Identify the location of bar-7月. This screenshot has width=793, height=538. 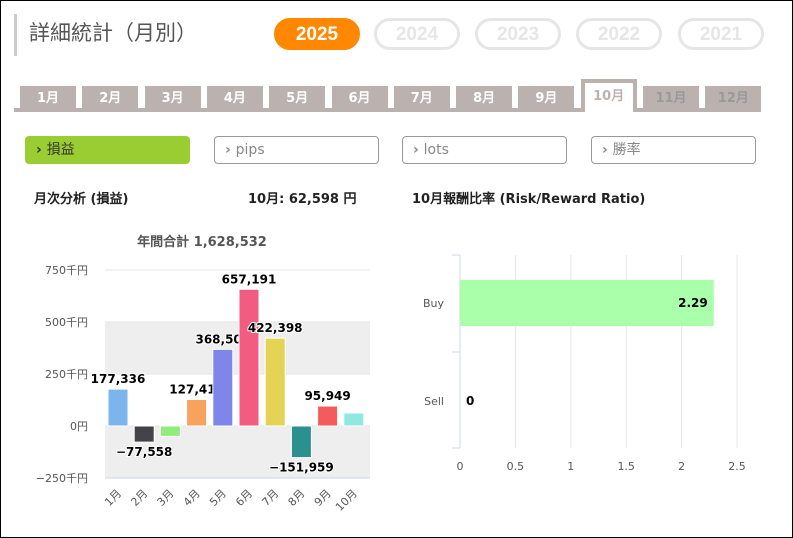
(275, 382).